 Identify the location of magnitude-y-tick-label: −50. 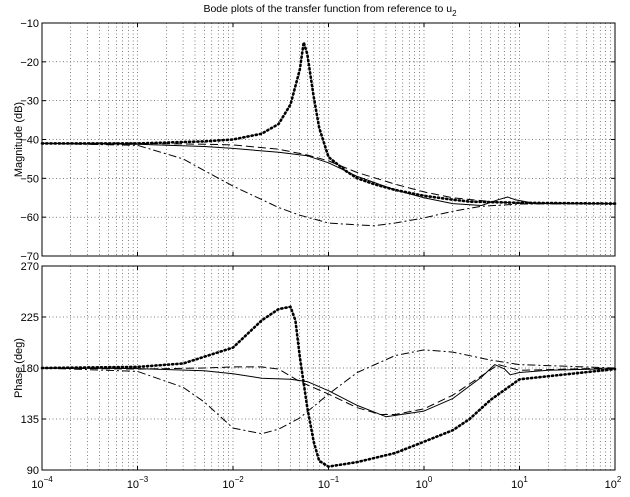
(29, 179).